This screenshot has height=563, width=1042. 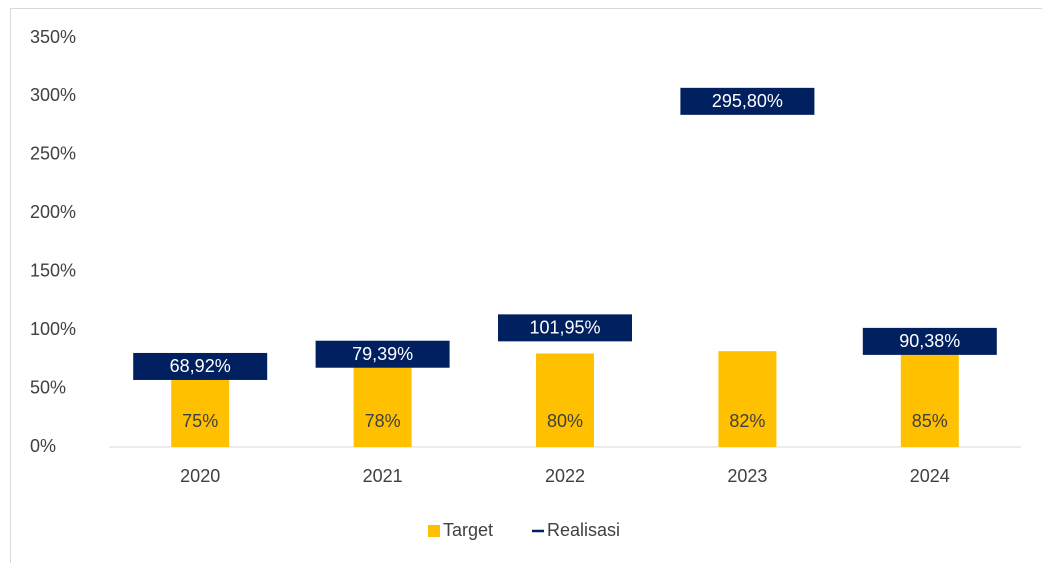 What do you see at coordinates (53, 270) in the screenshot?
I see `y-tick-label: 150%` at bounding box center [53, 270].